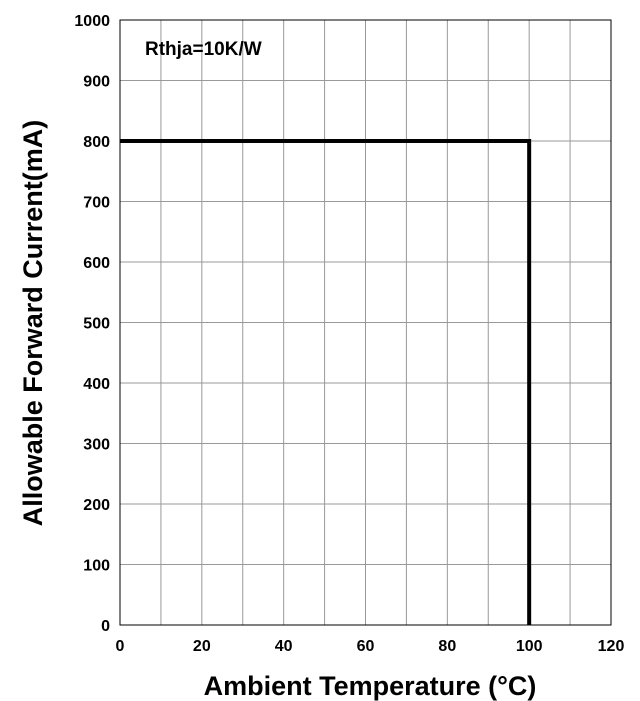 The image size is (640, 701). Describe the element at coordinates (96, 82) in the screenshot. I see `y-tick-label: 900` at that location.